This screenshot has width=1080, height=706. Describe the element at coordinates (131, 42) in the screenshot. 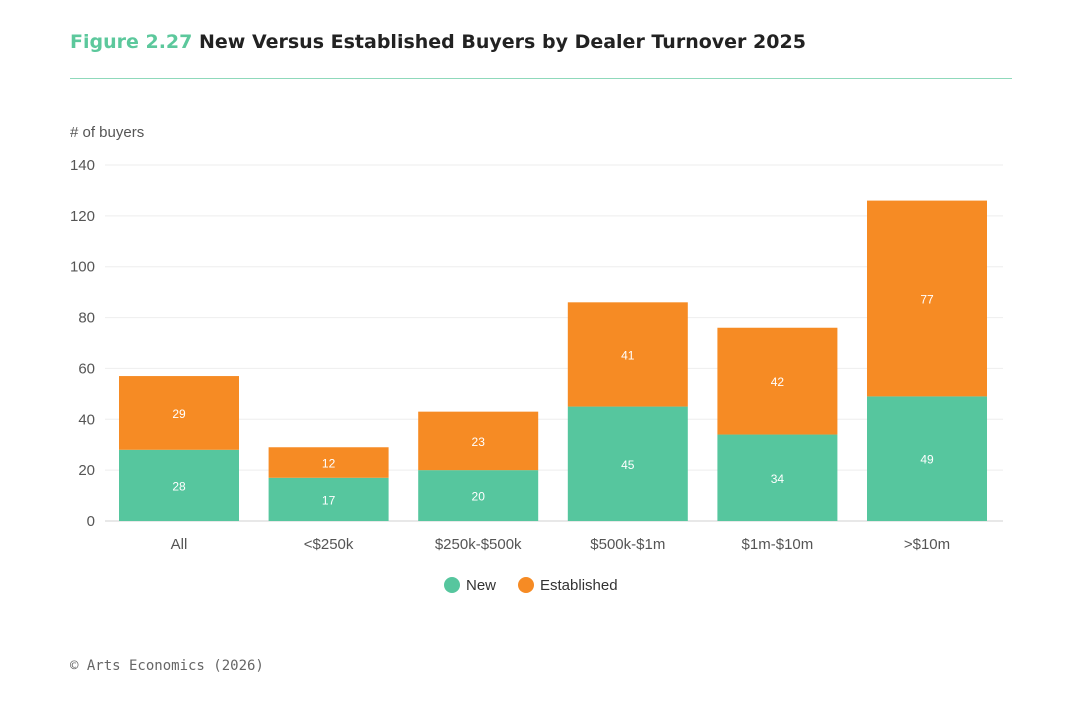

I see `figure-label: Figure 2.27` at that location.